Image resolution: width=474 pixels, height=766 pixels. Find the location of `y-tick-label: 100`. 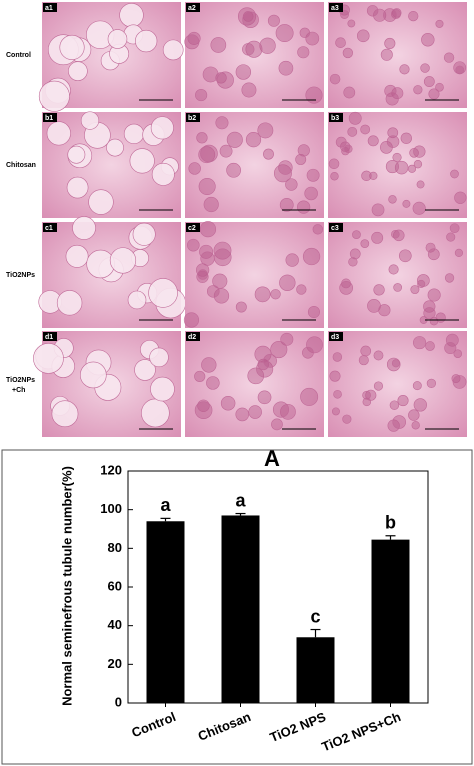

y-tick-label: 100 is located at coordinates (111, 508).